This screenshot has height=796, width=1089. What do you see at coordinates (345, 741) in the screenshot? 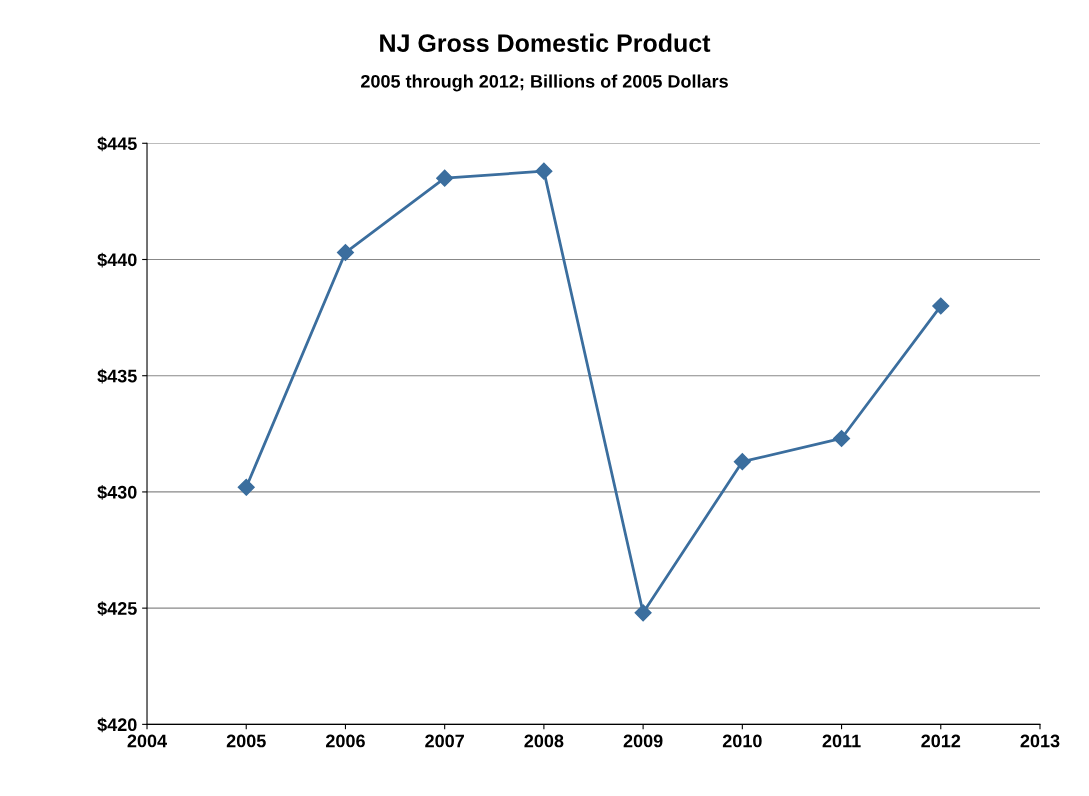
I see `x-tick-label: 2006` at bounding box center [345, 741].